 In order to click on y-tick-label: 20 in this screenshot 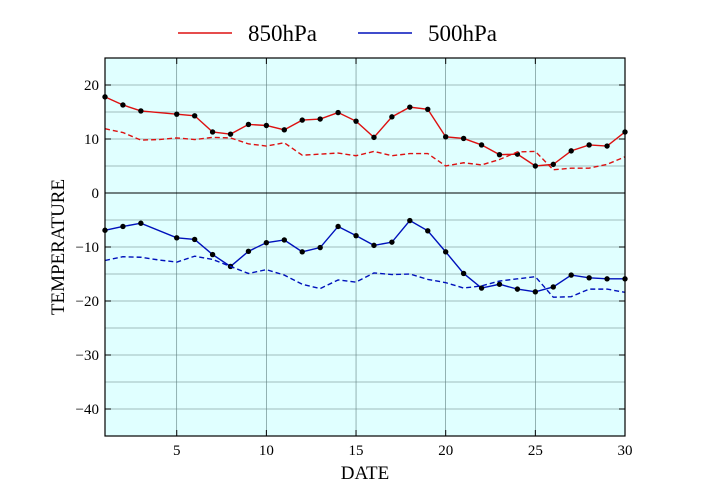, I will do `click(91, 86)`.